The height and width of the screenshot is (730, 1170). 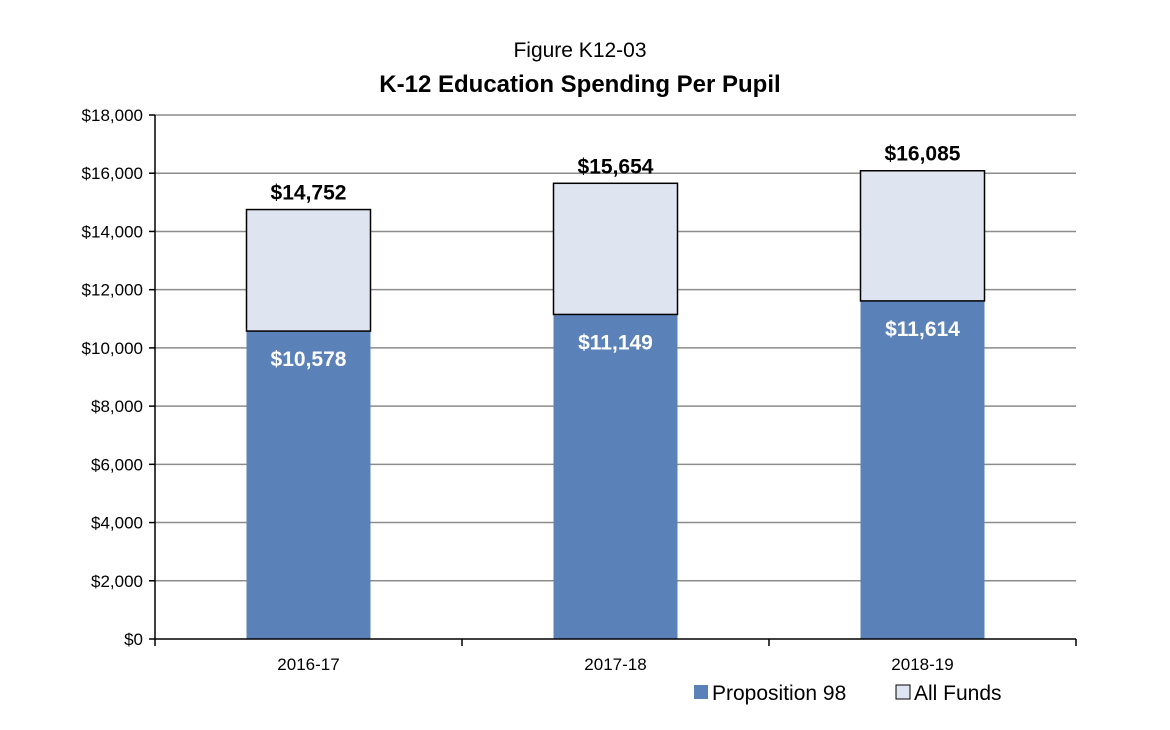 I want to click on x-tick-label: 2016-17, so click(x=308, y=664).